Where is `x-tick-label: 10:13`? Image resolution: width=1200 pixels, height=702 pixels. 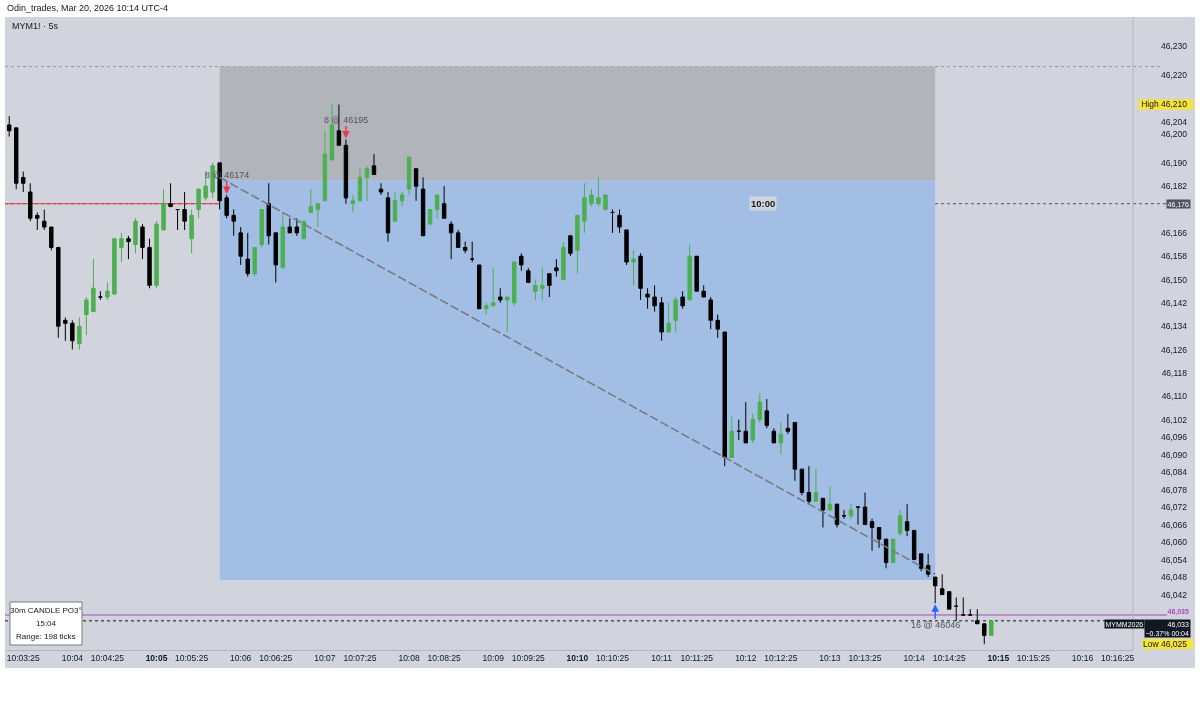 x-tick-label: 10:13 is located at coordinates (830, 658).